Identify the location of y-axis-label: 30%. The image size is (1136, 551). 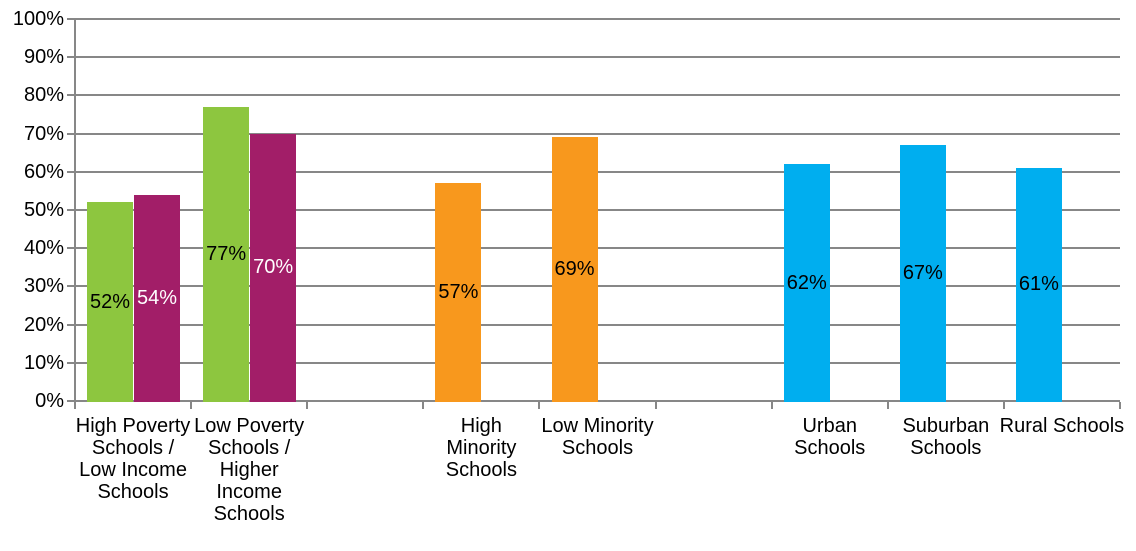
(43, 286).